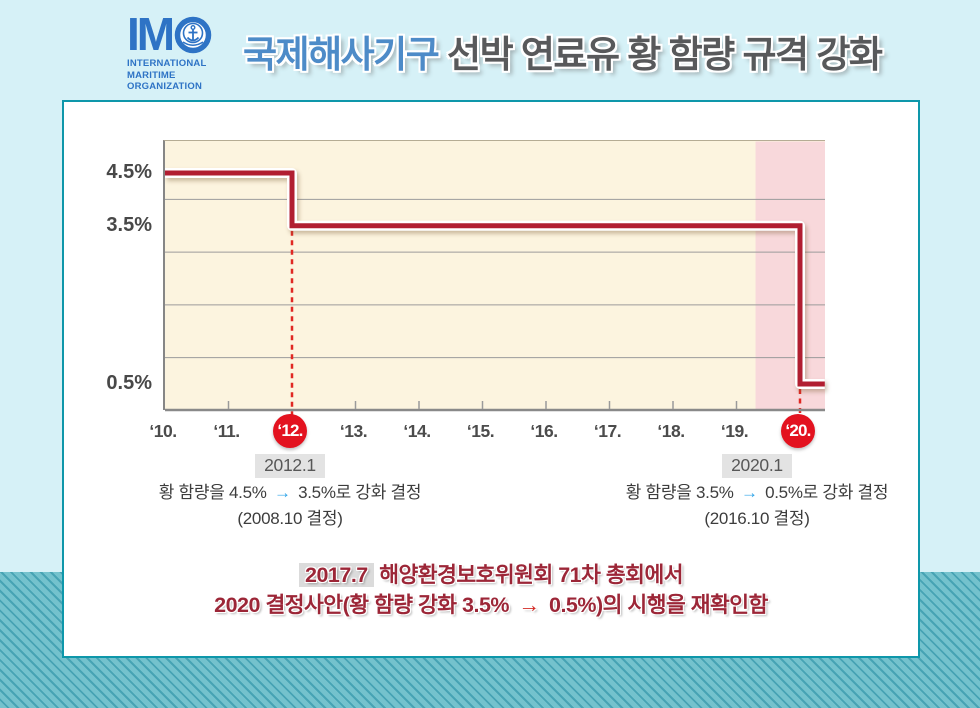  I want to click on x-axis-tick-label: ‘13., so click(353, 431).